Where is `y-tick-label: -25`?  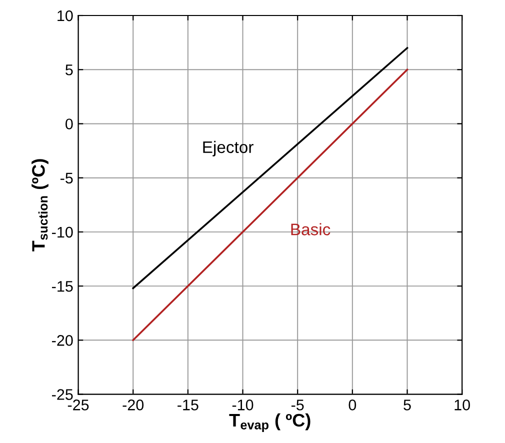
y-tick-label: -25 is located at coordinates (62, 394).